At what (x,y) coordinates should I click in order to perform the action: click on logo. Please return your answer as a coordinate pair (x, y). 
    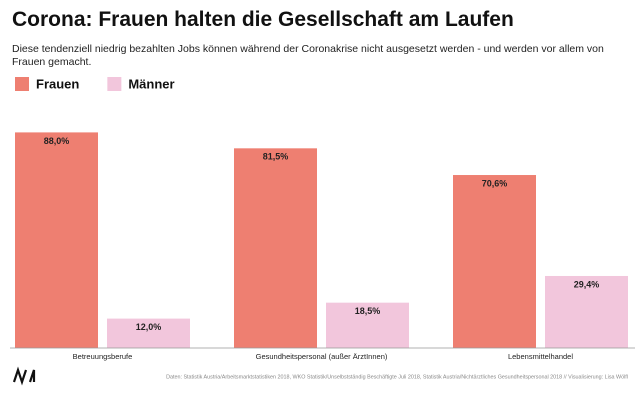
    Looking at the image, I should click on (24, 376).